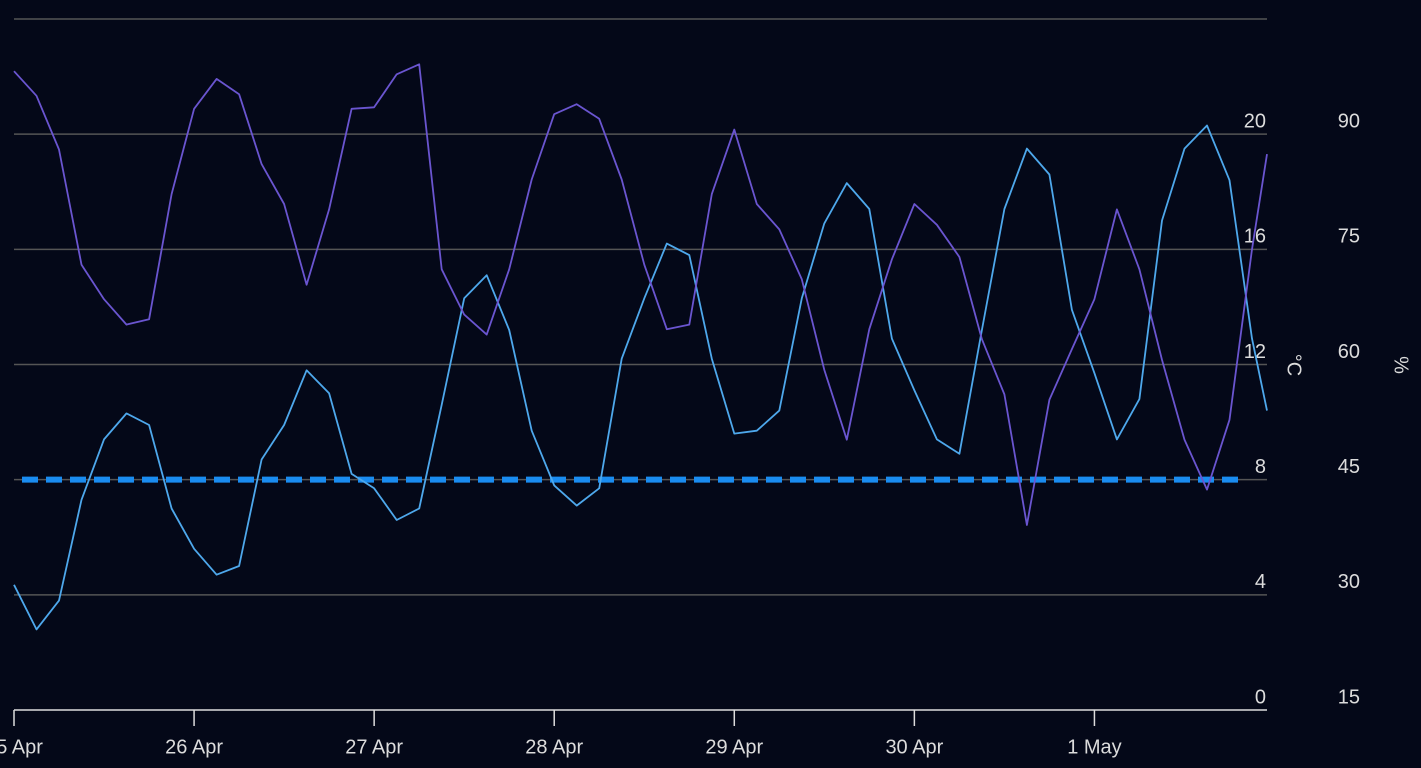 The image size is (1421, 768). Describe the element at coordinates (1401, 365) in the screenshot. I see `y2-axis-label: %` at that location.